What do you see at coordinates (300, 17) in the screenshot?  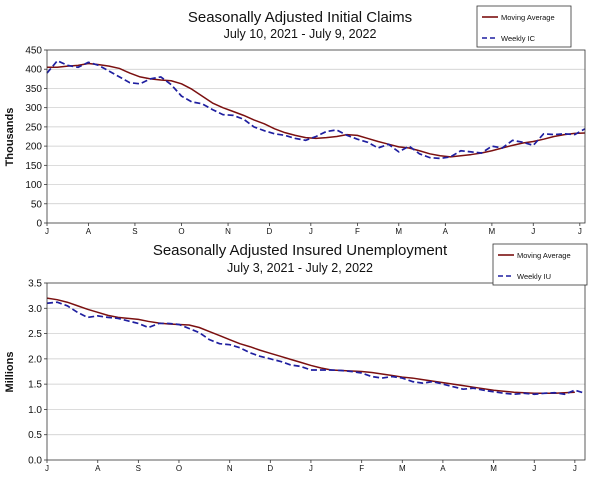 I see `chart1-title: Seasonally Adjusted Initial Claims` at bounding box center [300, 17].